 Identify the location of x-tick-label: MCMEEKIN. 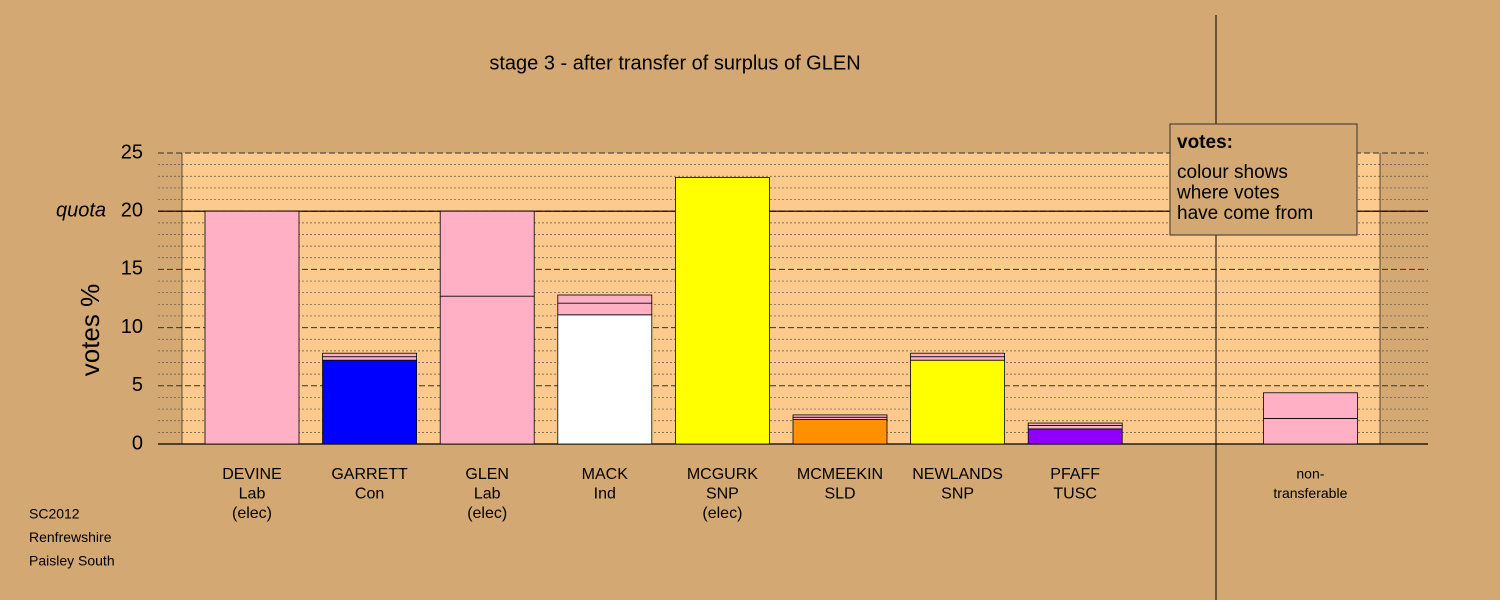
(840, 474).